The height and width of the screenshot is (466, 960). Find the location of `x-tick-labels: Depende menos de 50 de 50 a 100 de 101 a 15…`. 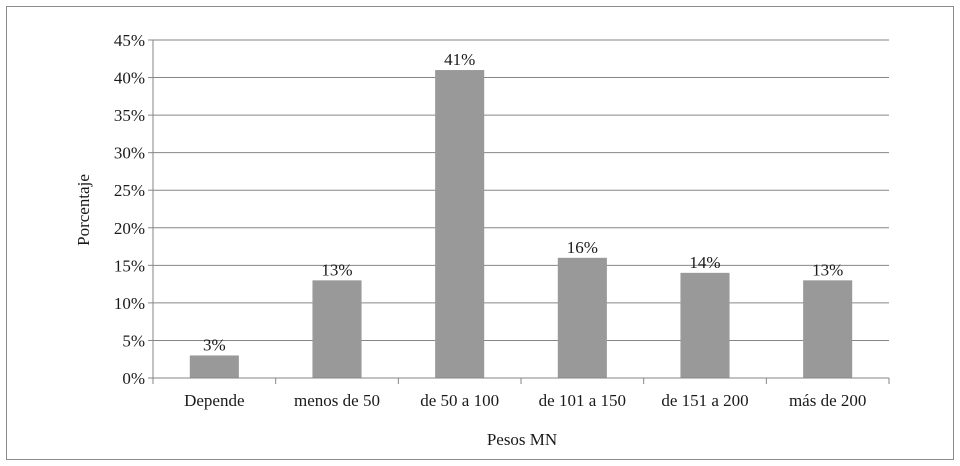

x-tick-labels: Depende menos de 50 de 50 a 100 de 101 a 15… is located at coordinates (525, 400).